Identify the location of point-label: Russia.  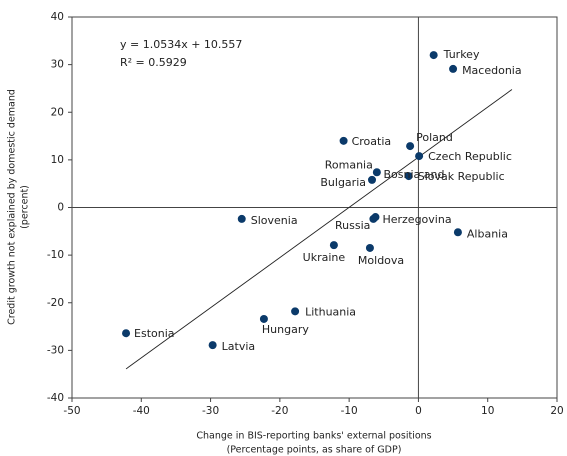
(352, 225).